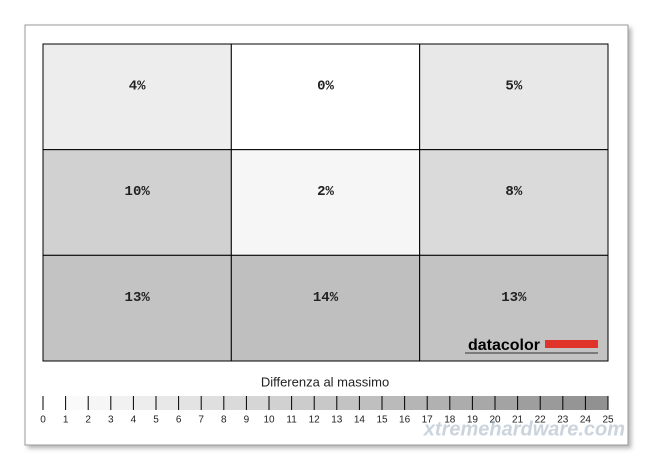  Describe the element at coordinates (179, 420) in the screenshot. I see `colorbar-tick-label: 6` at that location.